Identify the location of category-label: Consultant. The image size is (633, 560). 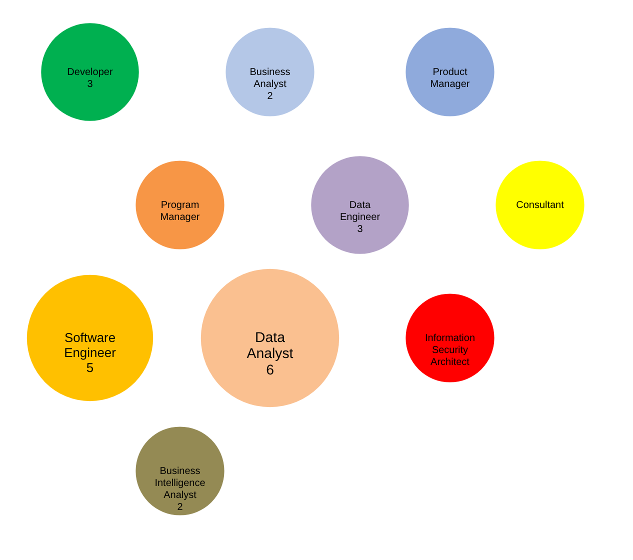
(540, 205).